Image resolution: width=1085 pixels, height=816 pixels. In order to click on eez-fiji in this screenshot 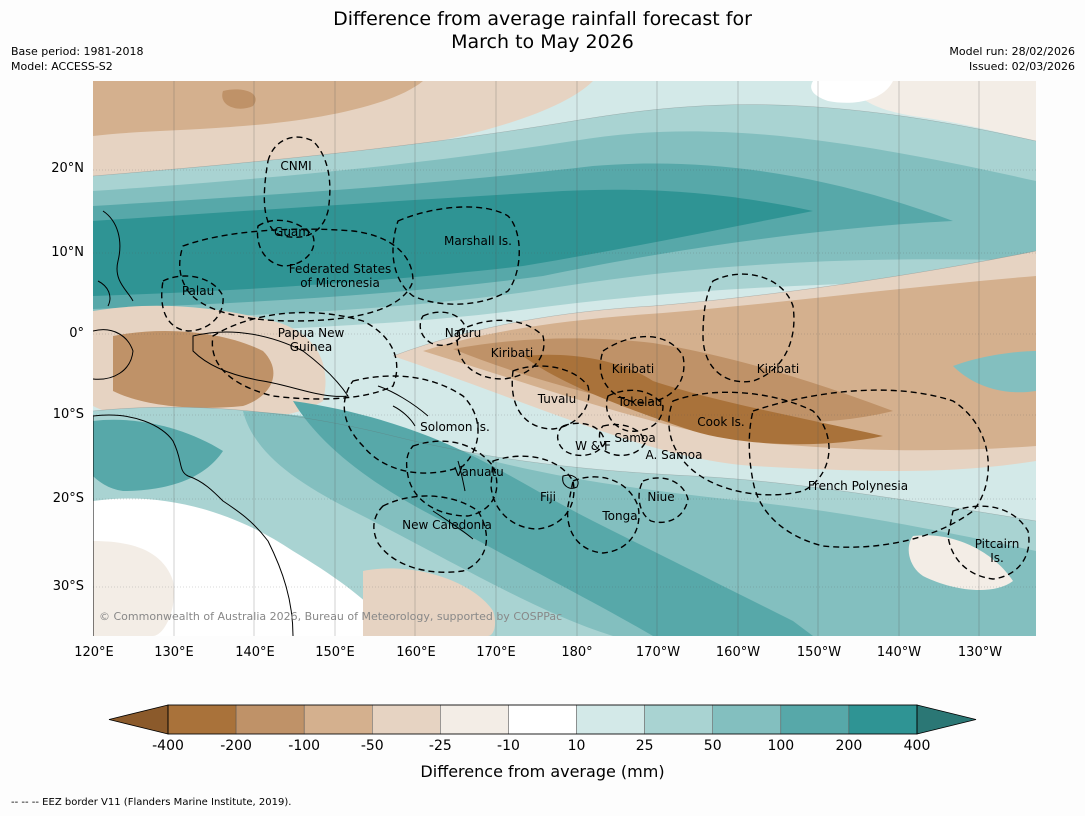, I will do `click(532, 492)`.